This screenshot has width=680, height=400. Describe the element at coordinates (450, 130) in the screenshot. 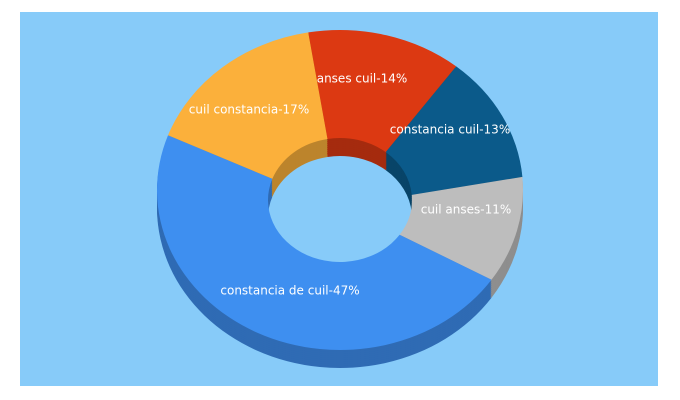

I see `slice-label: constancia cuil-13%` at that location.